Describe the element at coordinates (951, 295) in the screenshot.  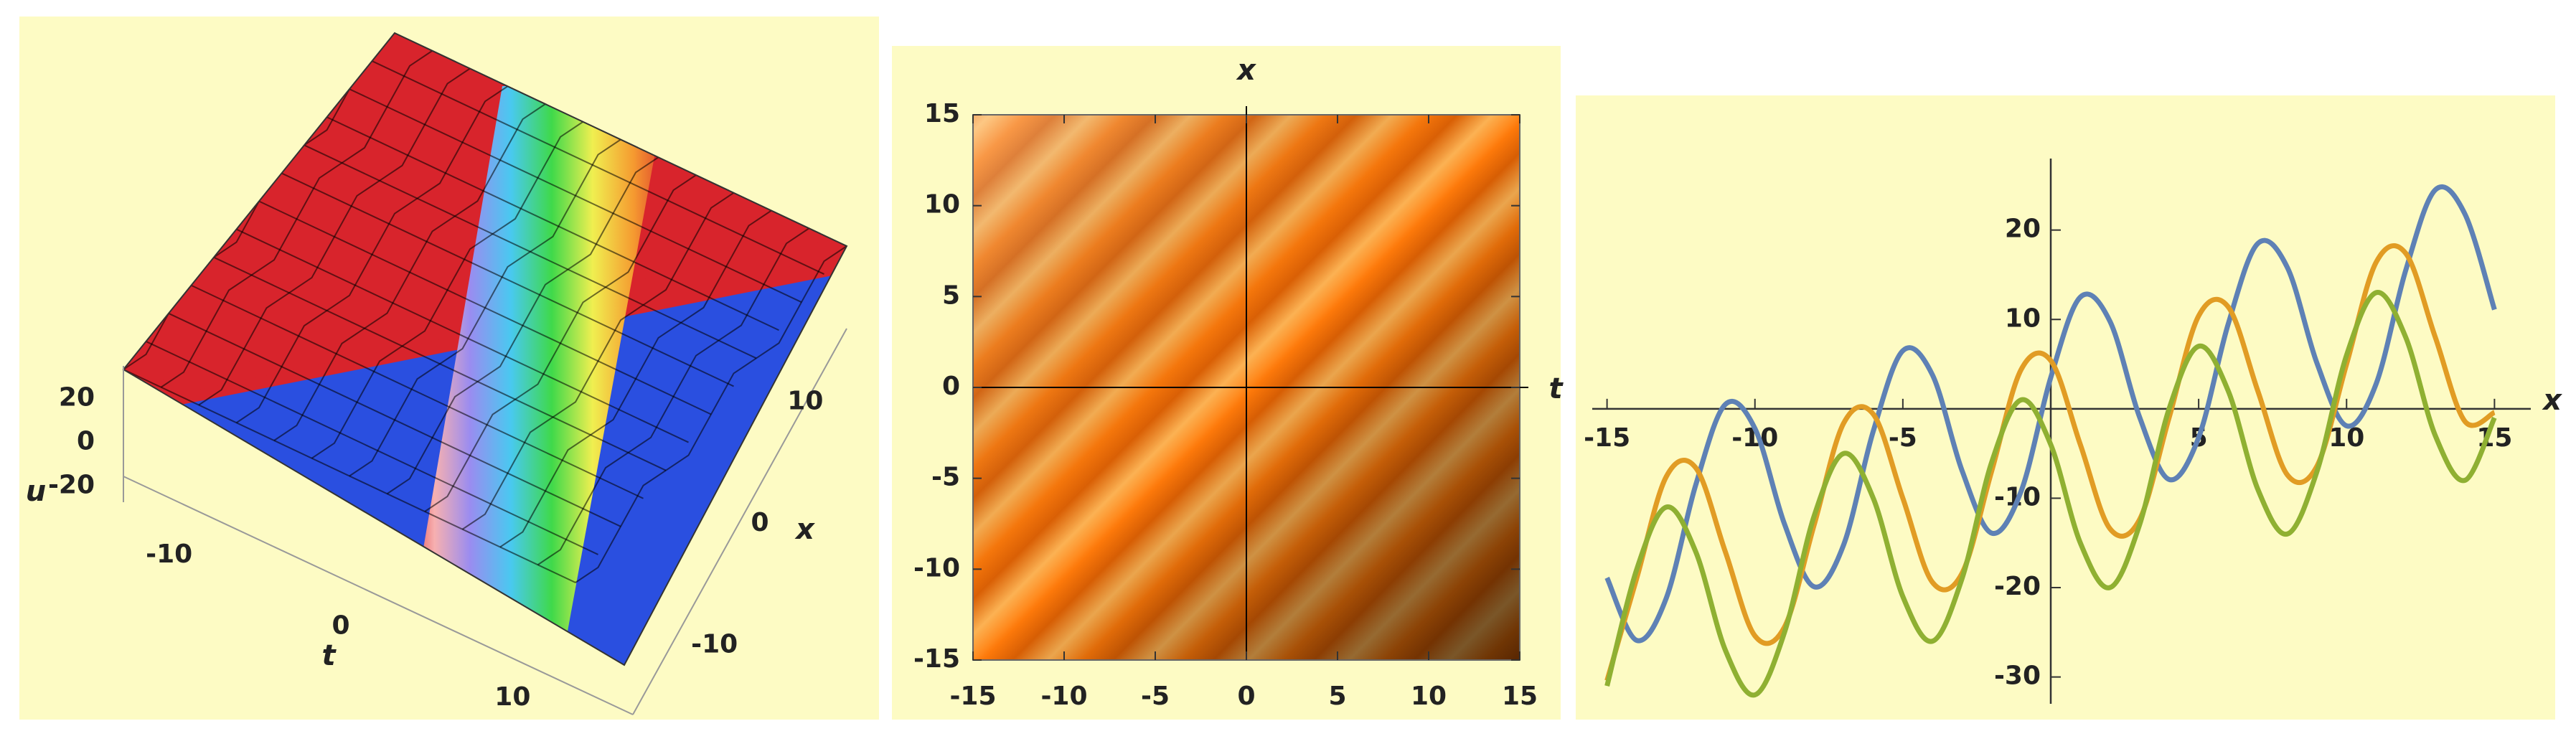
I see `y-tick-label: 5` at that location.